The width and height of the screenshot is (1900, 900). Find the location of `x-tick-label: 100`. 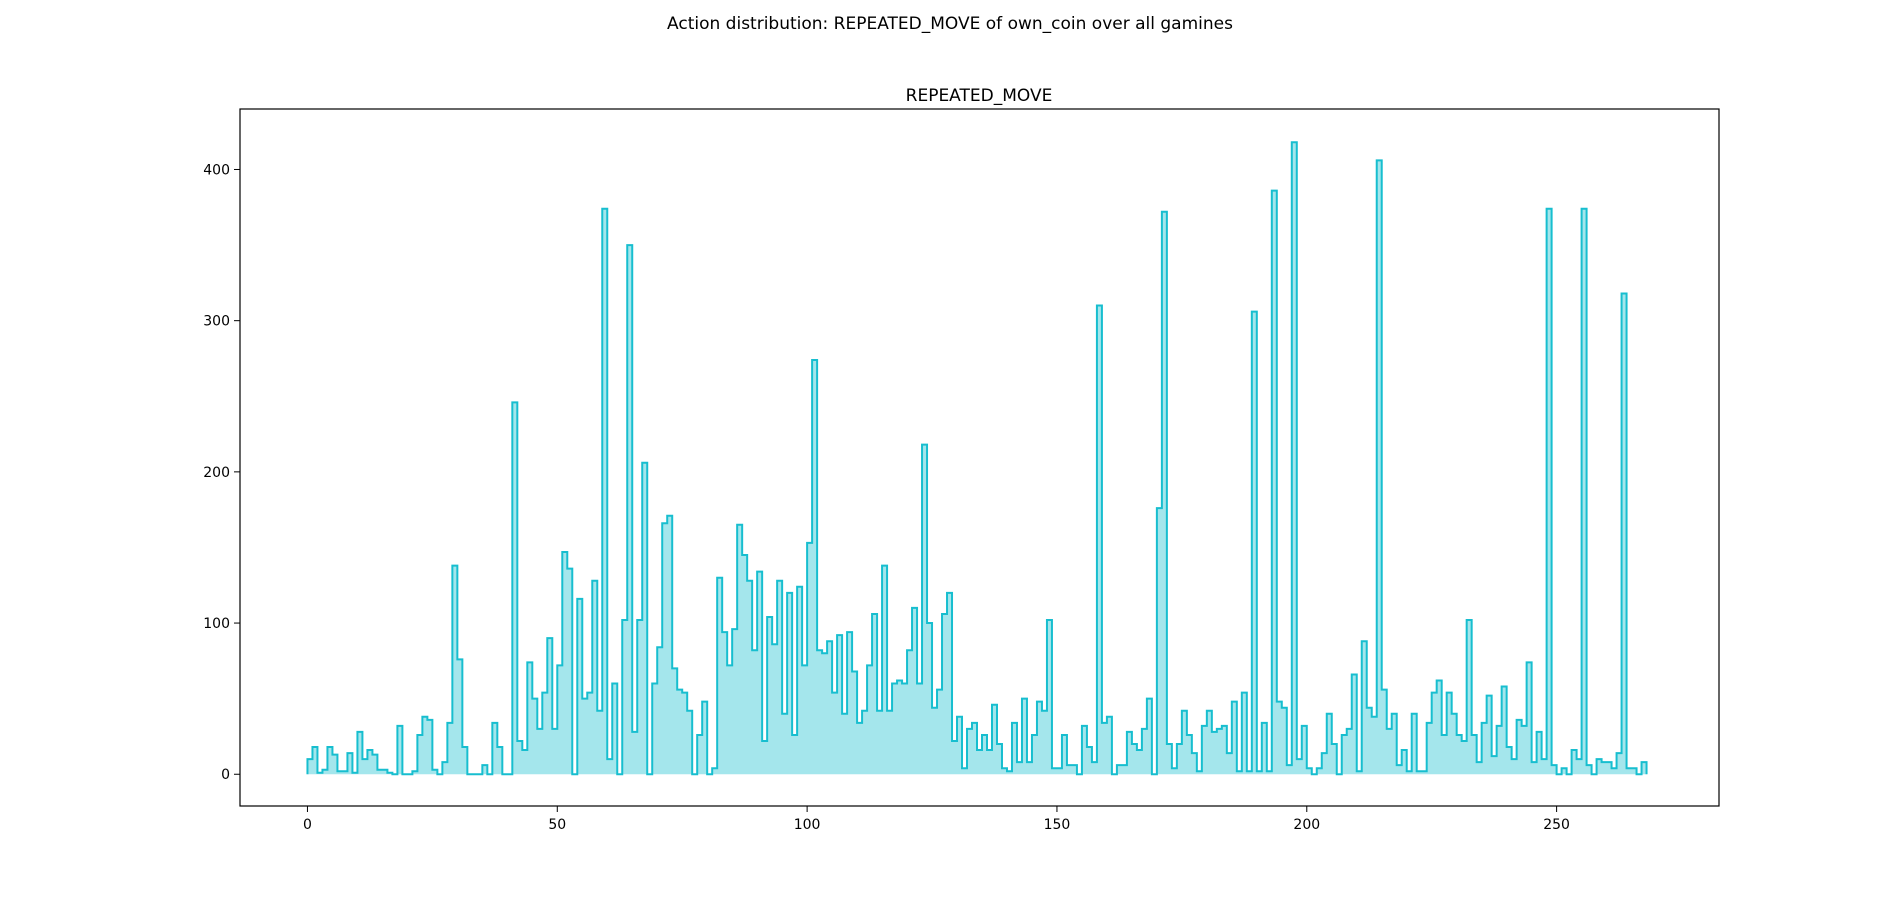

x-tick-label: 100 is located at coordinates (807, 825).